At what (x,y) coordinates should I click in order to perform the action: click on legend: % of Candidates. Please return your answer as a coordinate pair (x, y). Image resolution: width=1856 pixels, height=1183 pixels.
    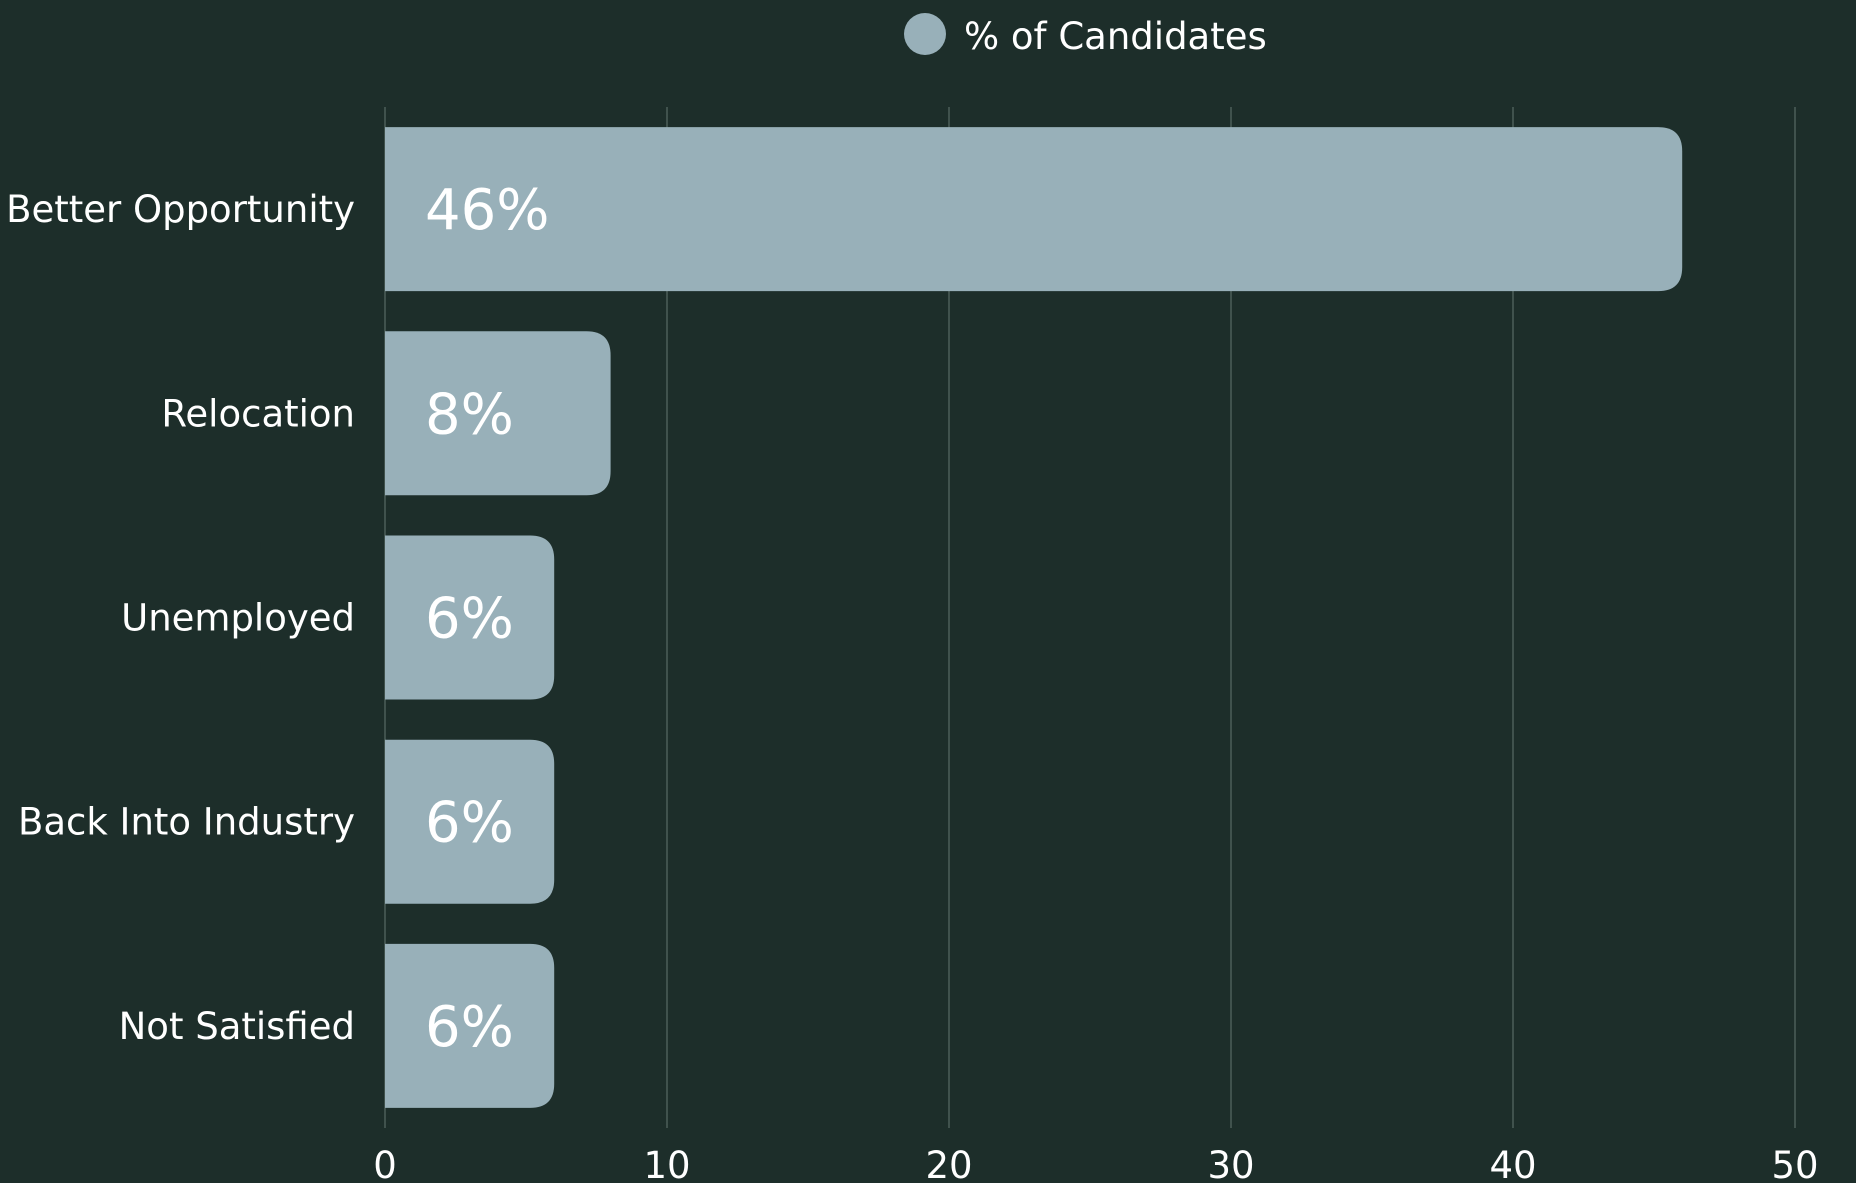
    Looking at the image, I should click on (1085, 35).